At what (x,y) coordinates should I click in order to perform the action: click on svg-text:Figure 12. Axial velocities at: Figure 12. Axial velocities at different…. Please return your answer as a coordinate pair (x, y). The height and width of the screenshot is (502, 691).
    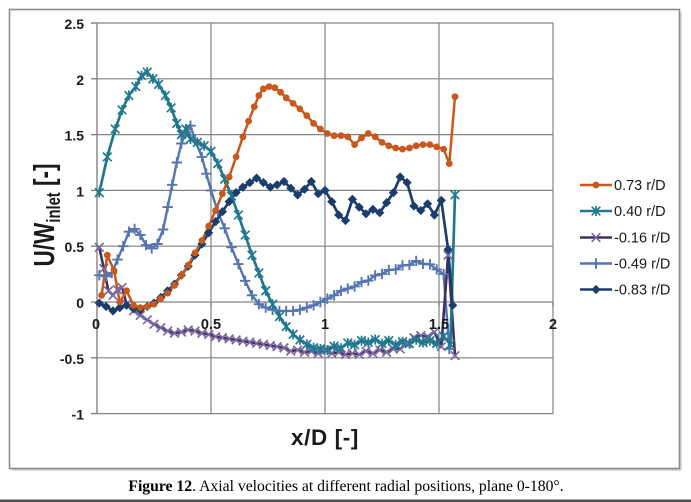
    Looking at the image, I should click on (345, 486).